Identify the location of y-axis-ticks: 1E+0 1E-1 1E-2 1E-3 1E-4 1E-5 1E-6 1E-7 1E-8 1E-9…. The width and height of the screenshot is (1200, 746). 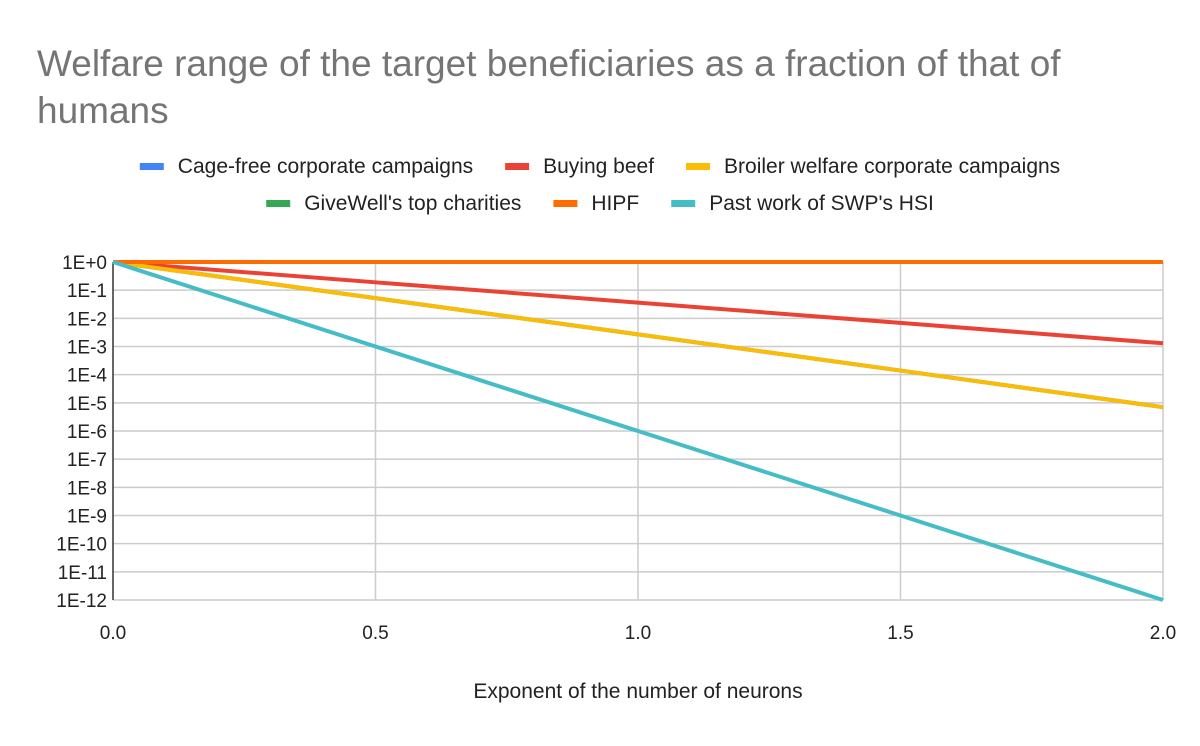
(81, 432).